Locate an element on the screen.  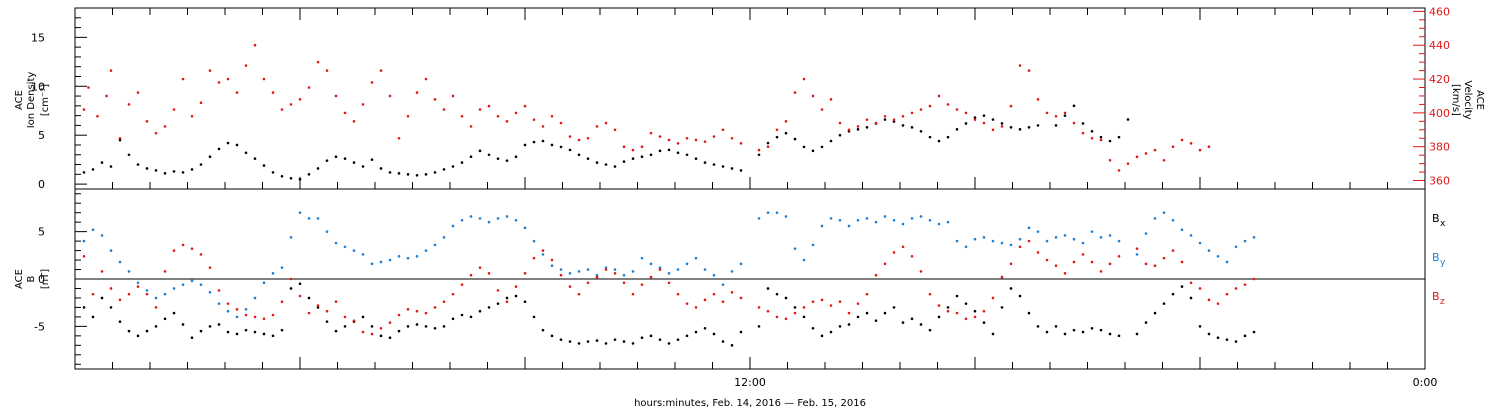
density-tick-label: 15 is located at coordinates (38, 37).